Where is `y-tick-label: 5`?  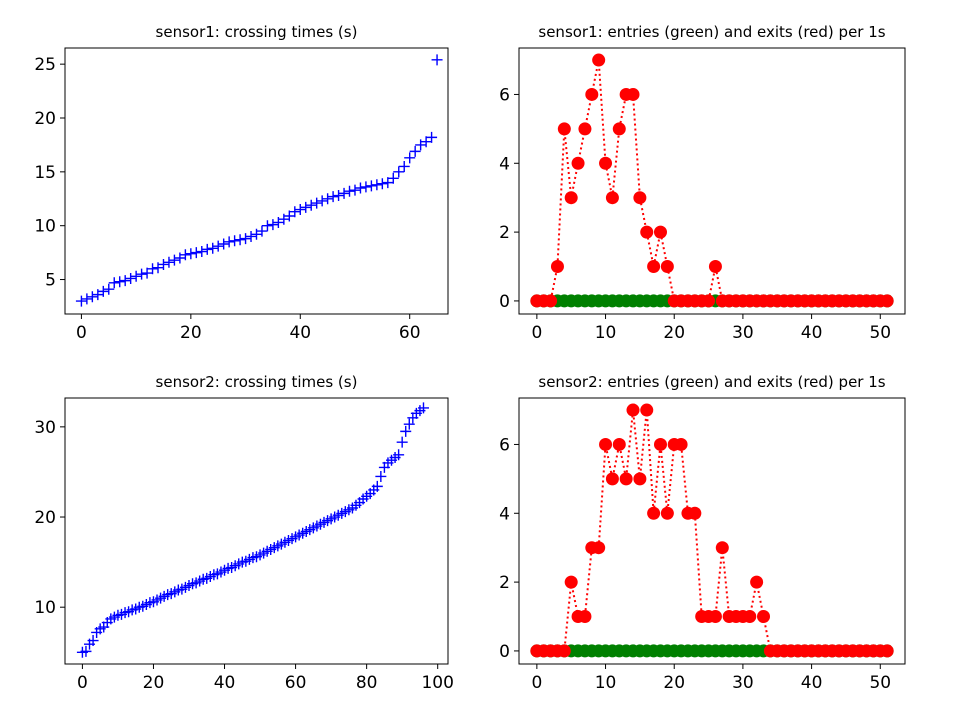
y-tick-label: 5 is located at coordinates (50, 281).